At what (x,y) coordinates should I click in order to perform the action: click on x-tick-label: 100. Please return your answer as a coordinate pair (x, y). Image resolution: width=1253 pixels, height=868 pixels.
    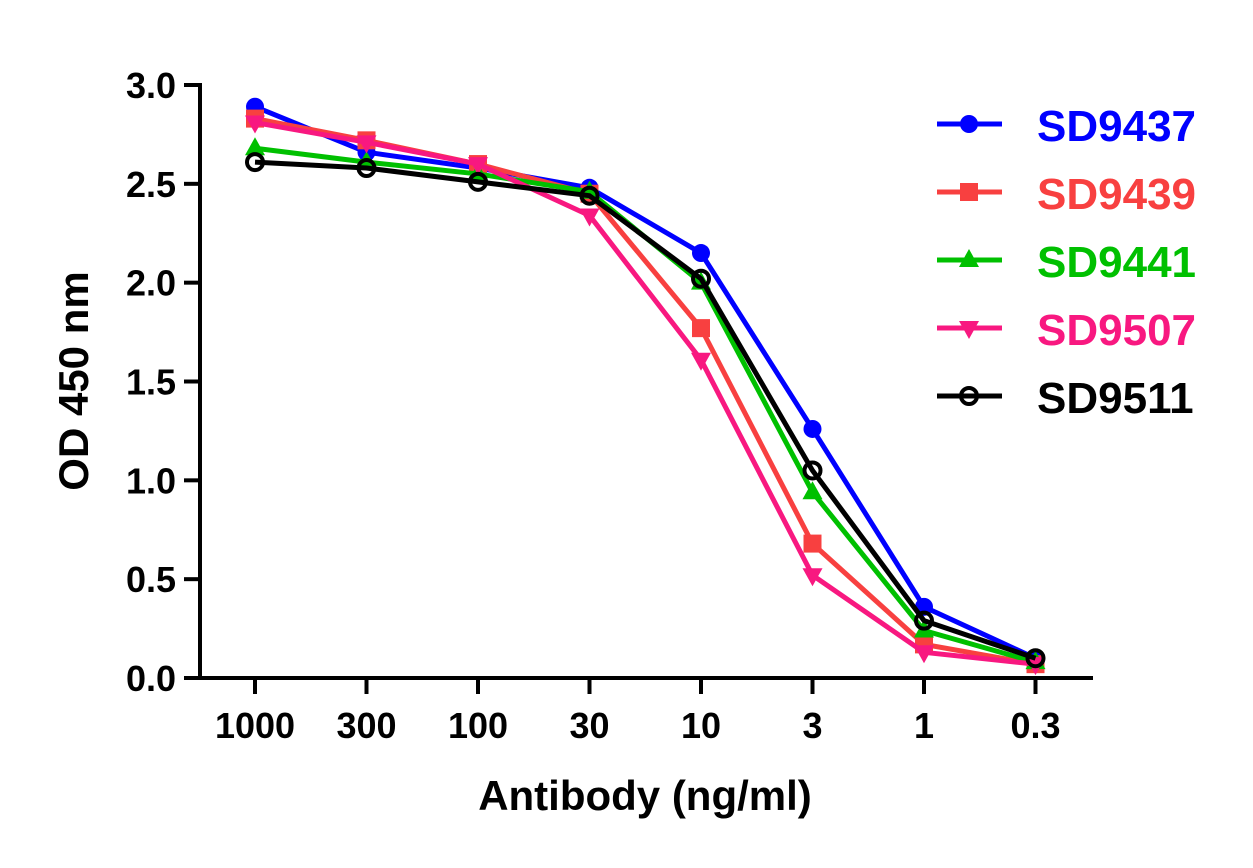
    Looking at the image, I should click on (478, 725).